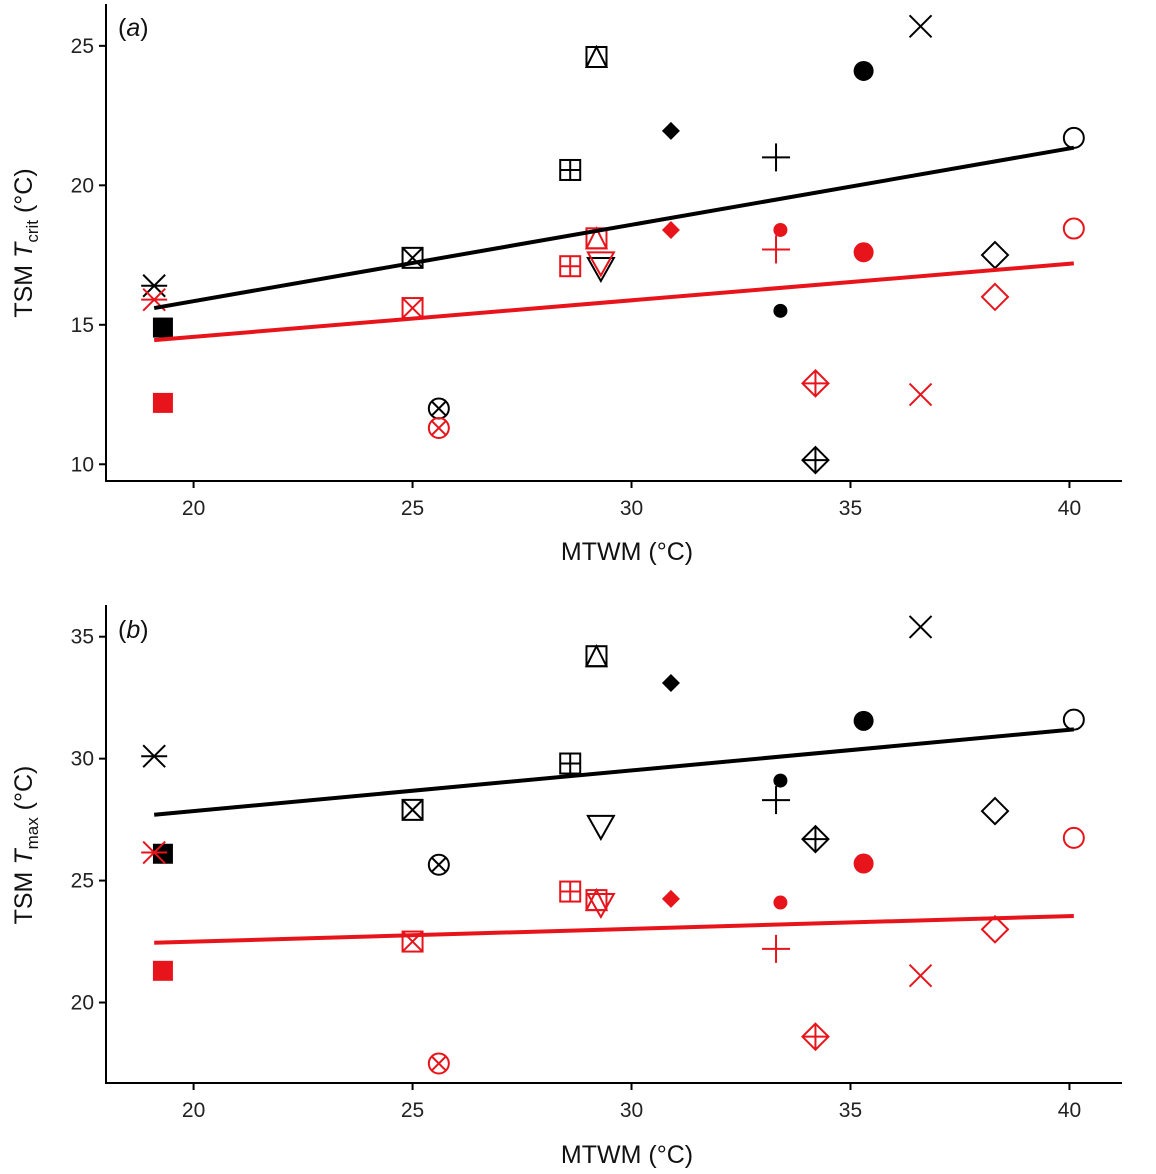  Describe the element at coordinates (154, 852) in the screenshot. I see `red-point-asterisk` at that location.